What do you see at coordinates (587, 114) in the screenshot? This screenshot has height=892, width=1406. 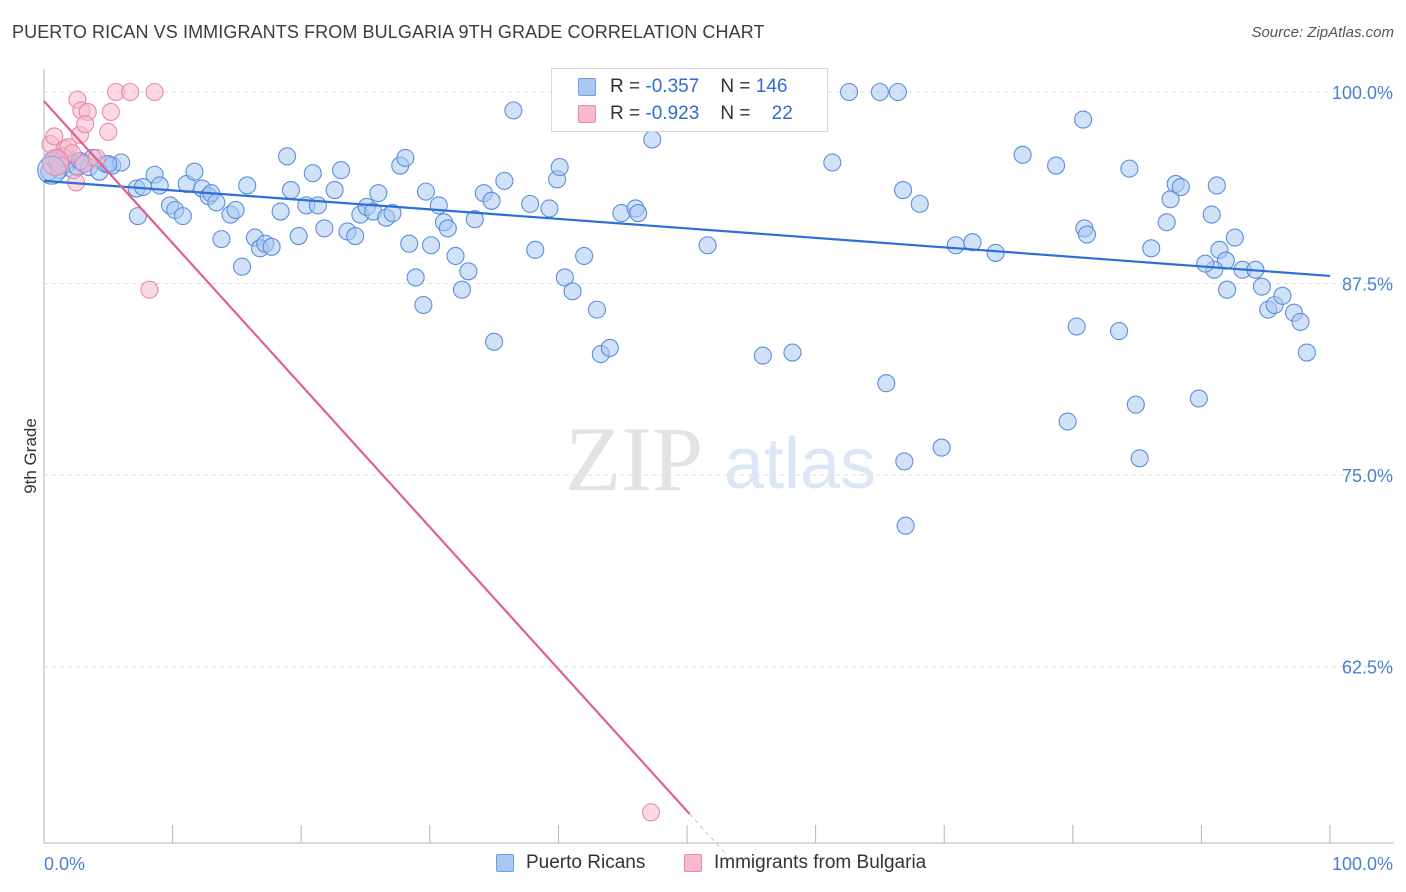 I see `legend-swatch-pink` at bounding box center [587, 114].